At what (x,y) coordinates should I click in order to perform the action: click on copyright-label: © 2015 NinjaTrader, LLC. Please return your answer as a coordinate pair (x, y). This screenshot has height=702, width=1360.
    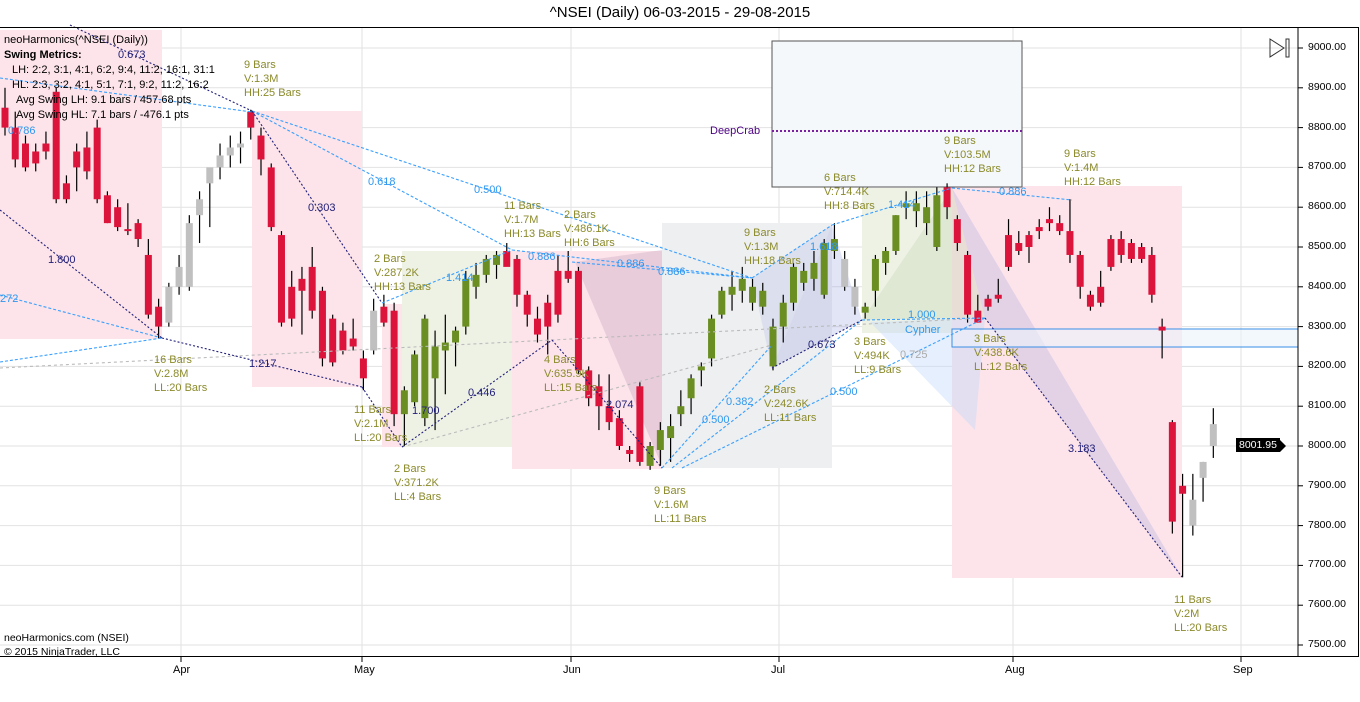
    Looking at the image, I should click on (62, 652).